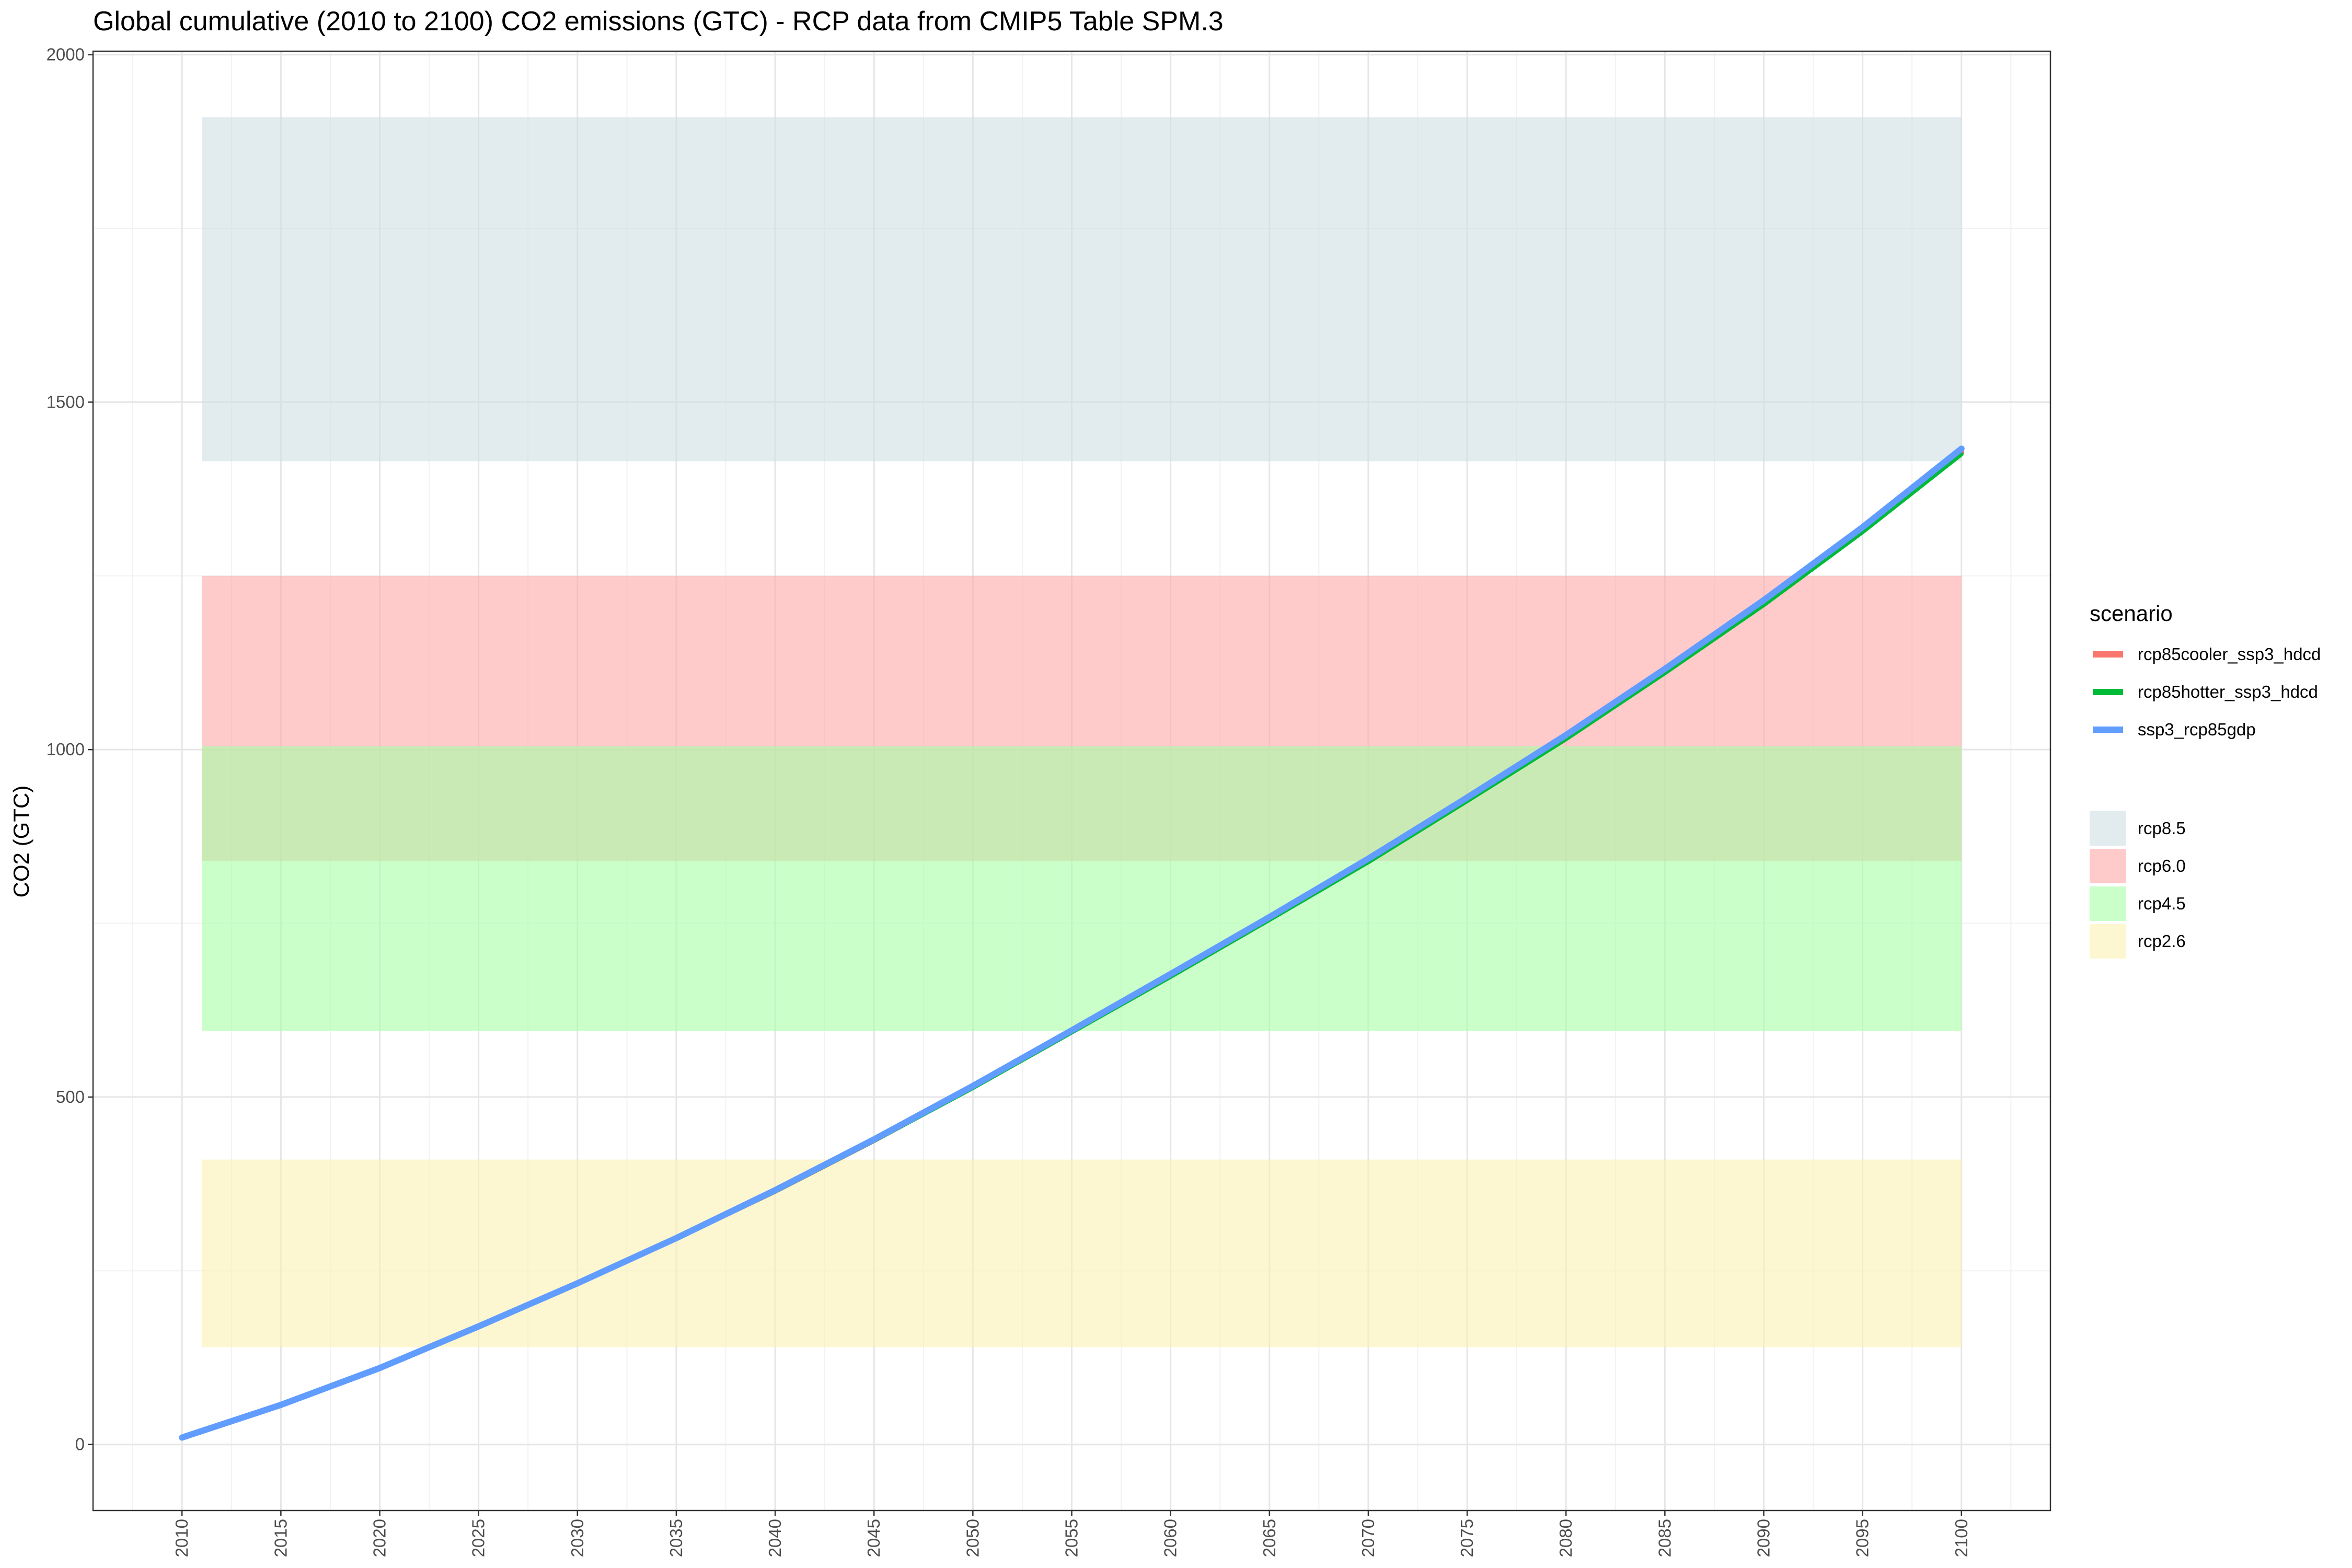  What do you see at coordinates (280, 1538) in the screenshot?
I see `x-tick-label: 2015` at bounding box center [280, 1538].